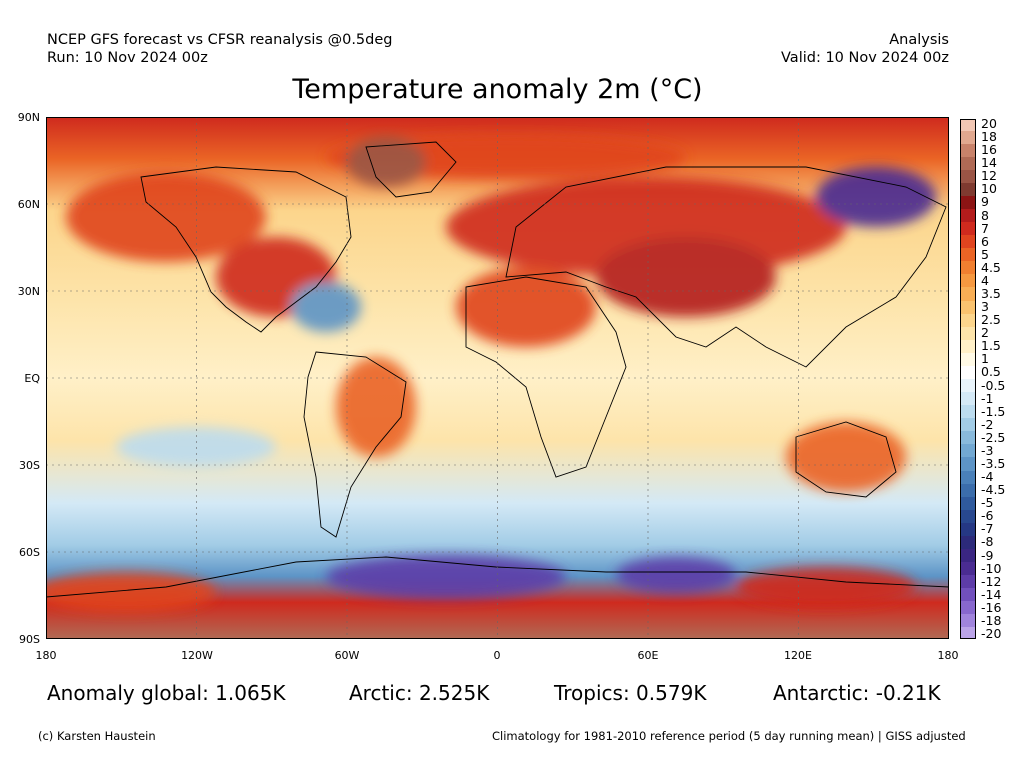 Image resolution: width=1024 pixels, height=768 pixels. I want to click on header-right: Analysis Valid: 10 Nov 2024 00z, so click(865, 49).